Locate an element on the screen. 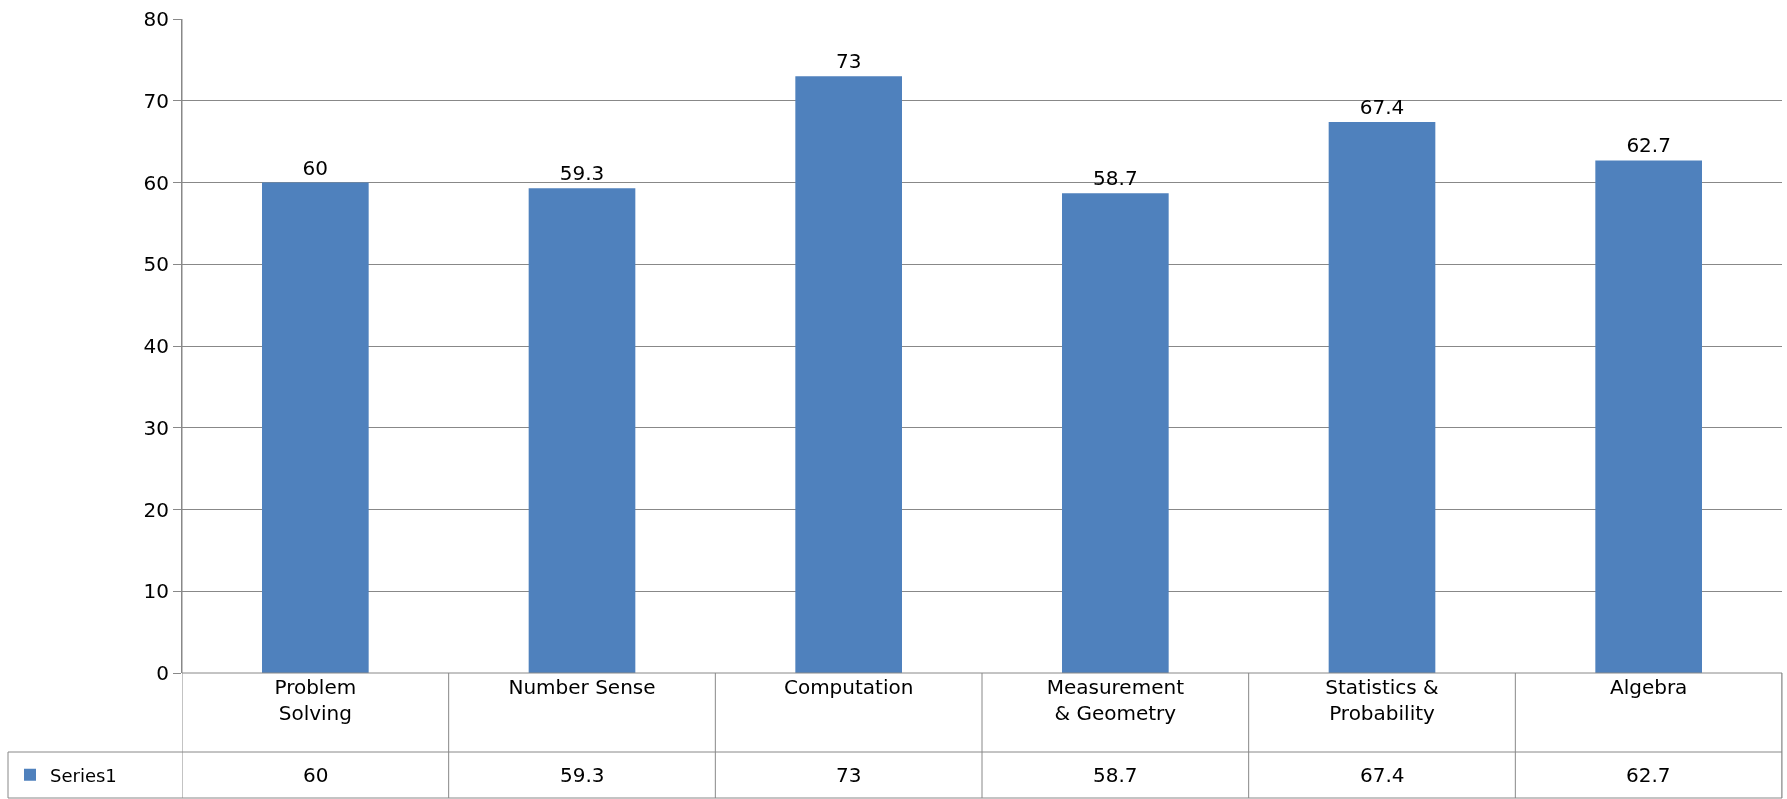 The width and height of the screenshot is (1787, 799). y-tick-label: 30 is located at coordinates (156, 427).